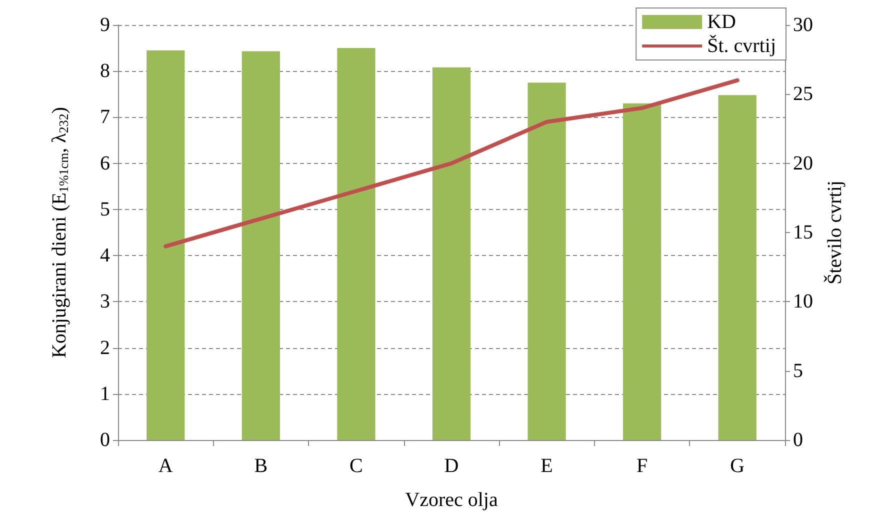 The height and width of the screenshot is (520, 881). What do you see at coordinates (166, 466) in the screenshot?
I see `x-tick-label: A` at bounding box center [166, 466].